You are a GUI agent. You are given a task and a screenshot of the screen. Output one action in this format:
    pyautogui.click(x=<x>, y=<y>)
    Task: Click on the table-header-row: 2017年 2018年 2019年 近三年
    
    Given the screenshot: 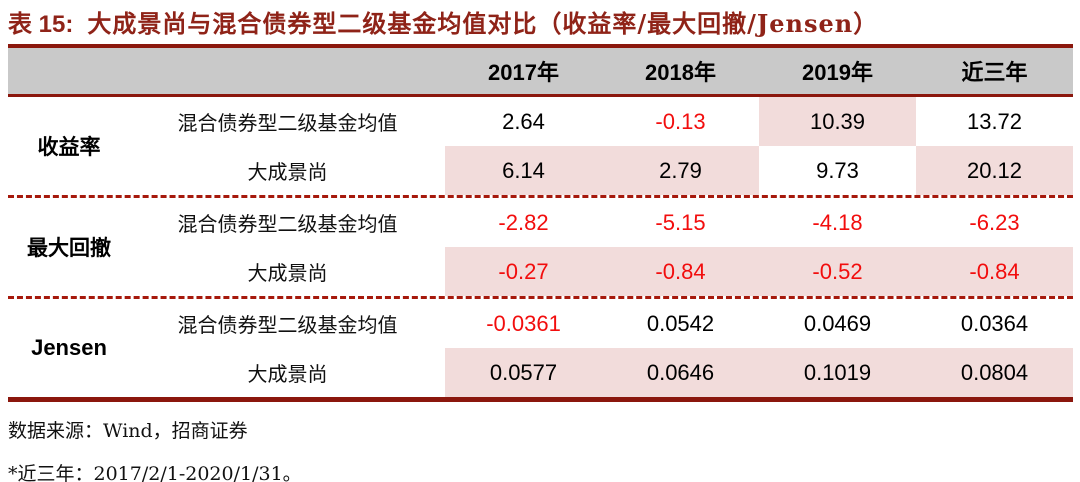 What is the action you would take?
    pyautogui.click(x=540, y=72)
    